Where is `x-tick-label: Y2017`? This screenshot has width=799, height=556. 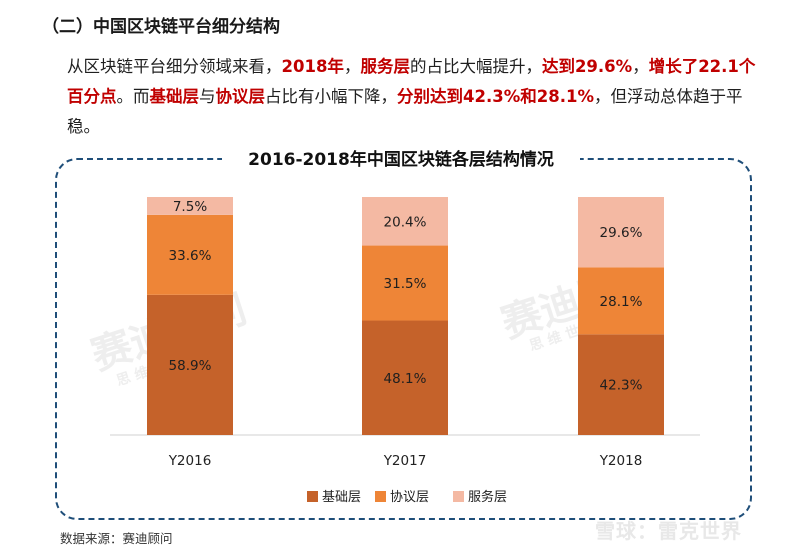
x-tick-label: Y2017 is located at coordinates (405, 461).